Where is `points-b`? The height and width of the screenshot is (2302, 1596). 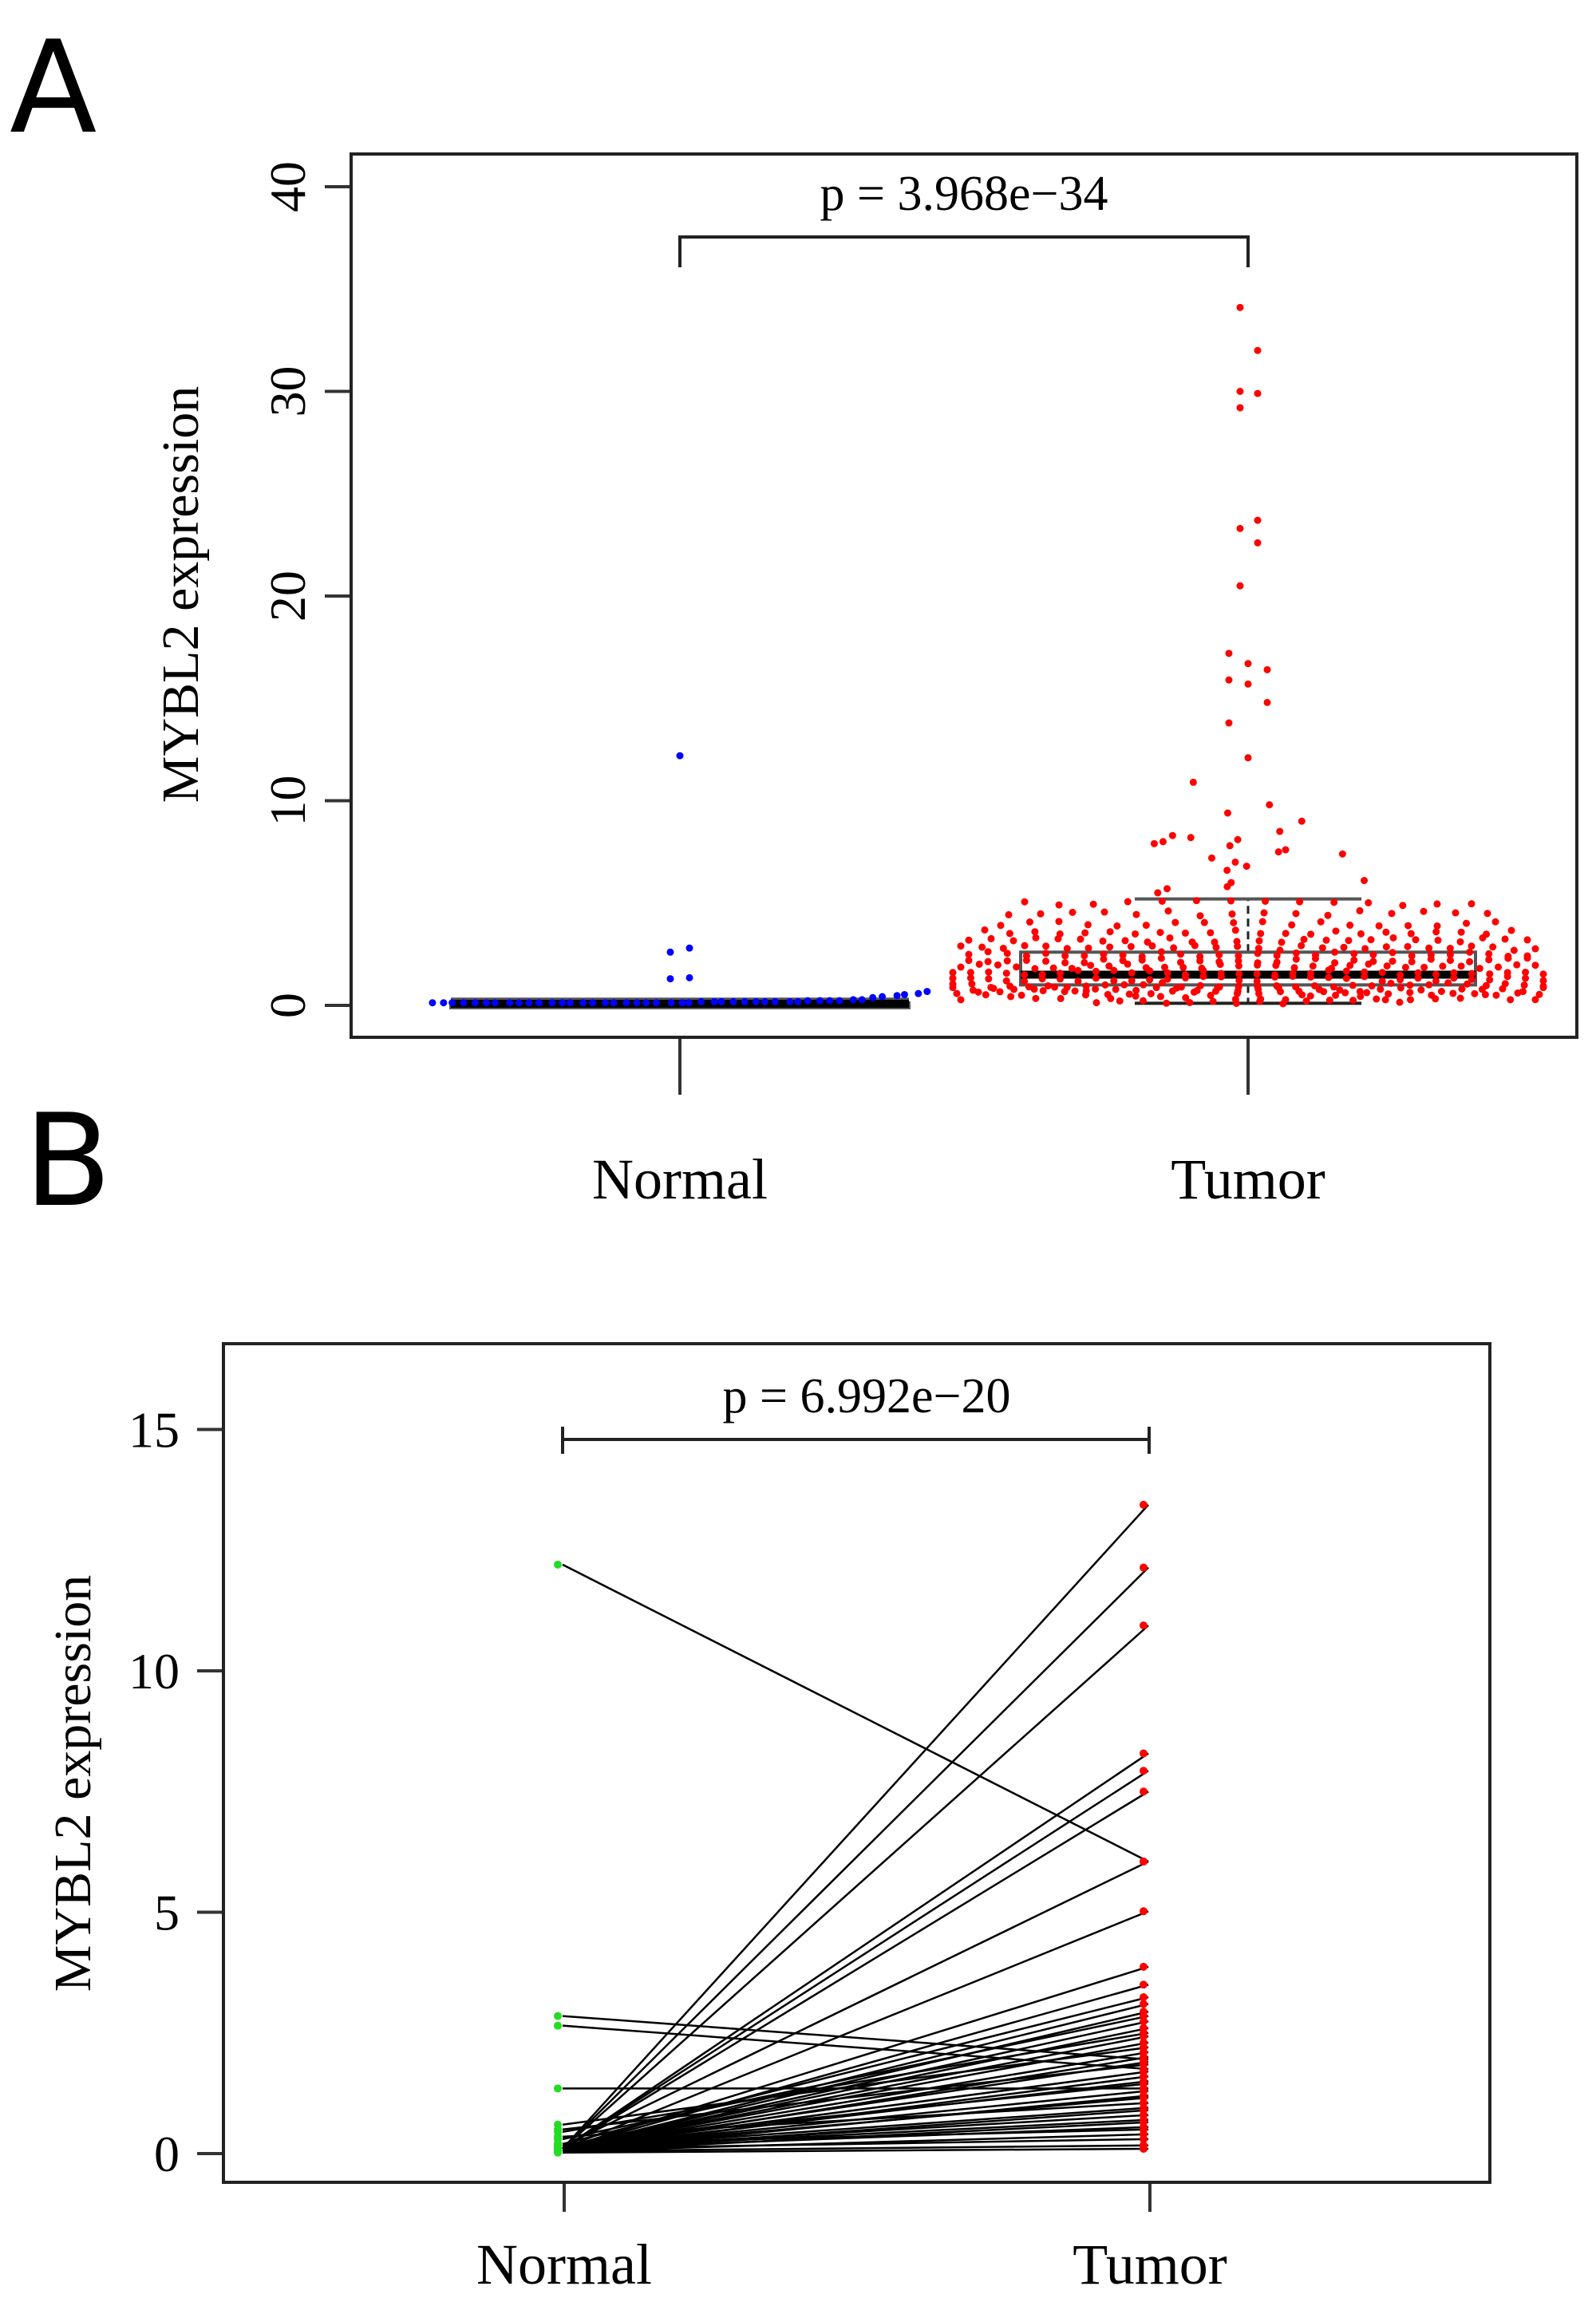
points-b is located at coordinates (851, 1829).